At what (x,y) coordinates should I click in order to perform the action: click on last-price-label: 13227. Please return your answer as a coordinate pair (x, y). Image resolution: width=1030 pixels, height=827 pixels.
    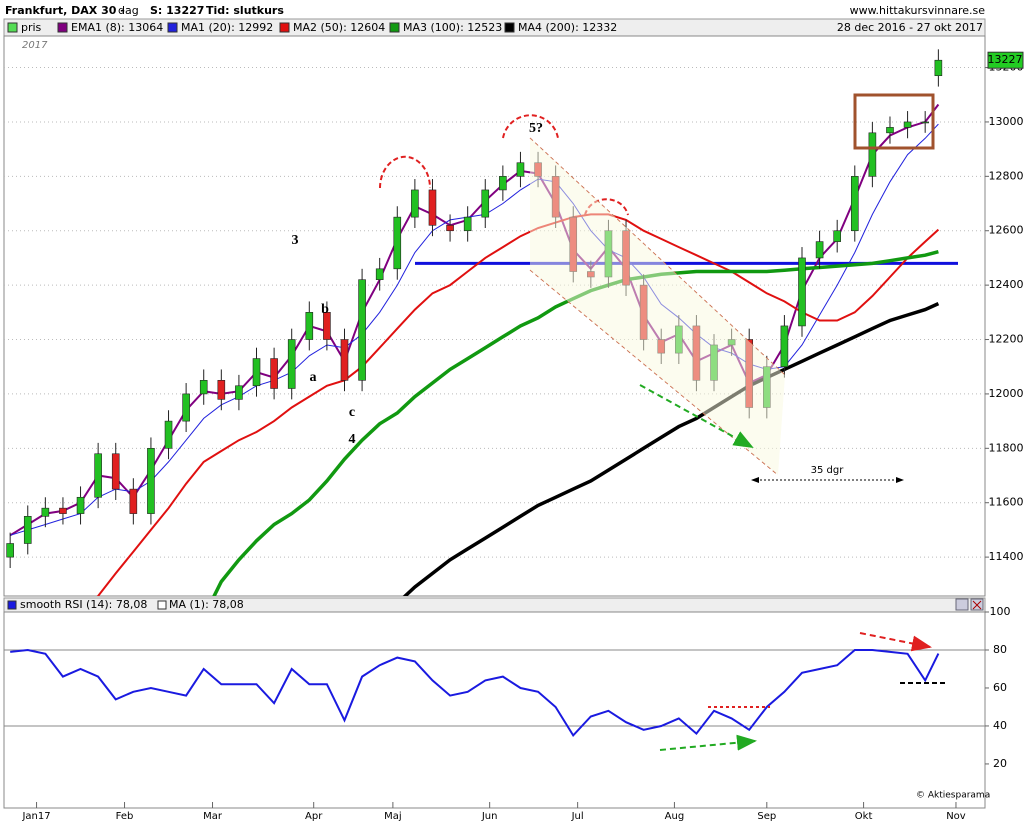
    Looking at the image, I should click on (1005, 59).